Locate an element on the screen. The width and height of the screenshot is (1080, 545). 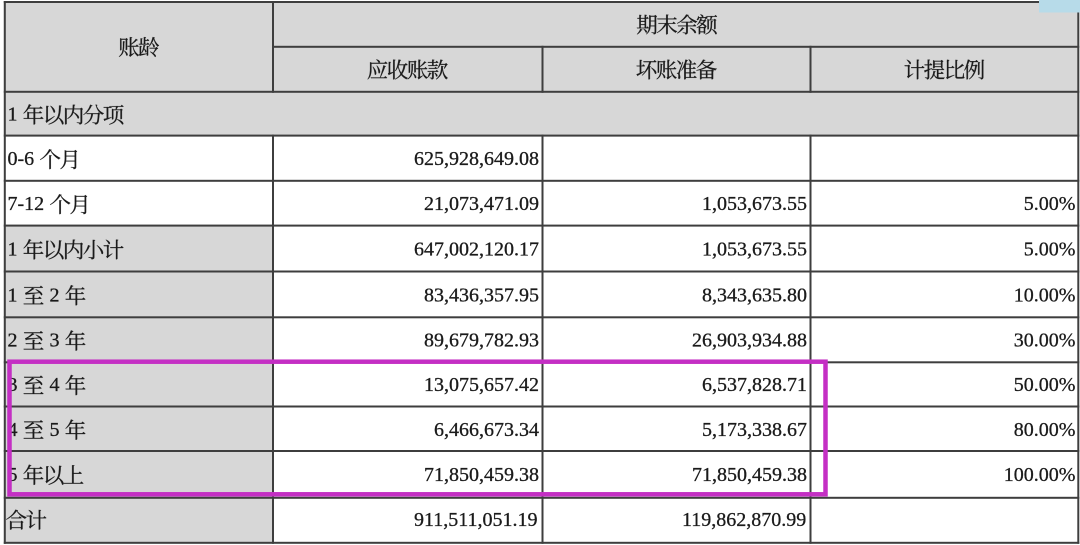
svg-text: 13,075,657.42 is located at coordinates (481, 385).